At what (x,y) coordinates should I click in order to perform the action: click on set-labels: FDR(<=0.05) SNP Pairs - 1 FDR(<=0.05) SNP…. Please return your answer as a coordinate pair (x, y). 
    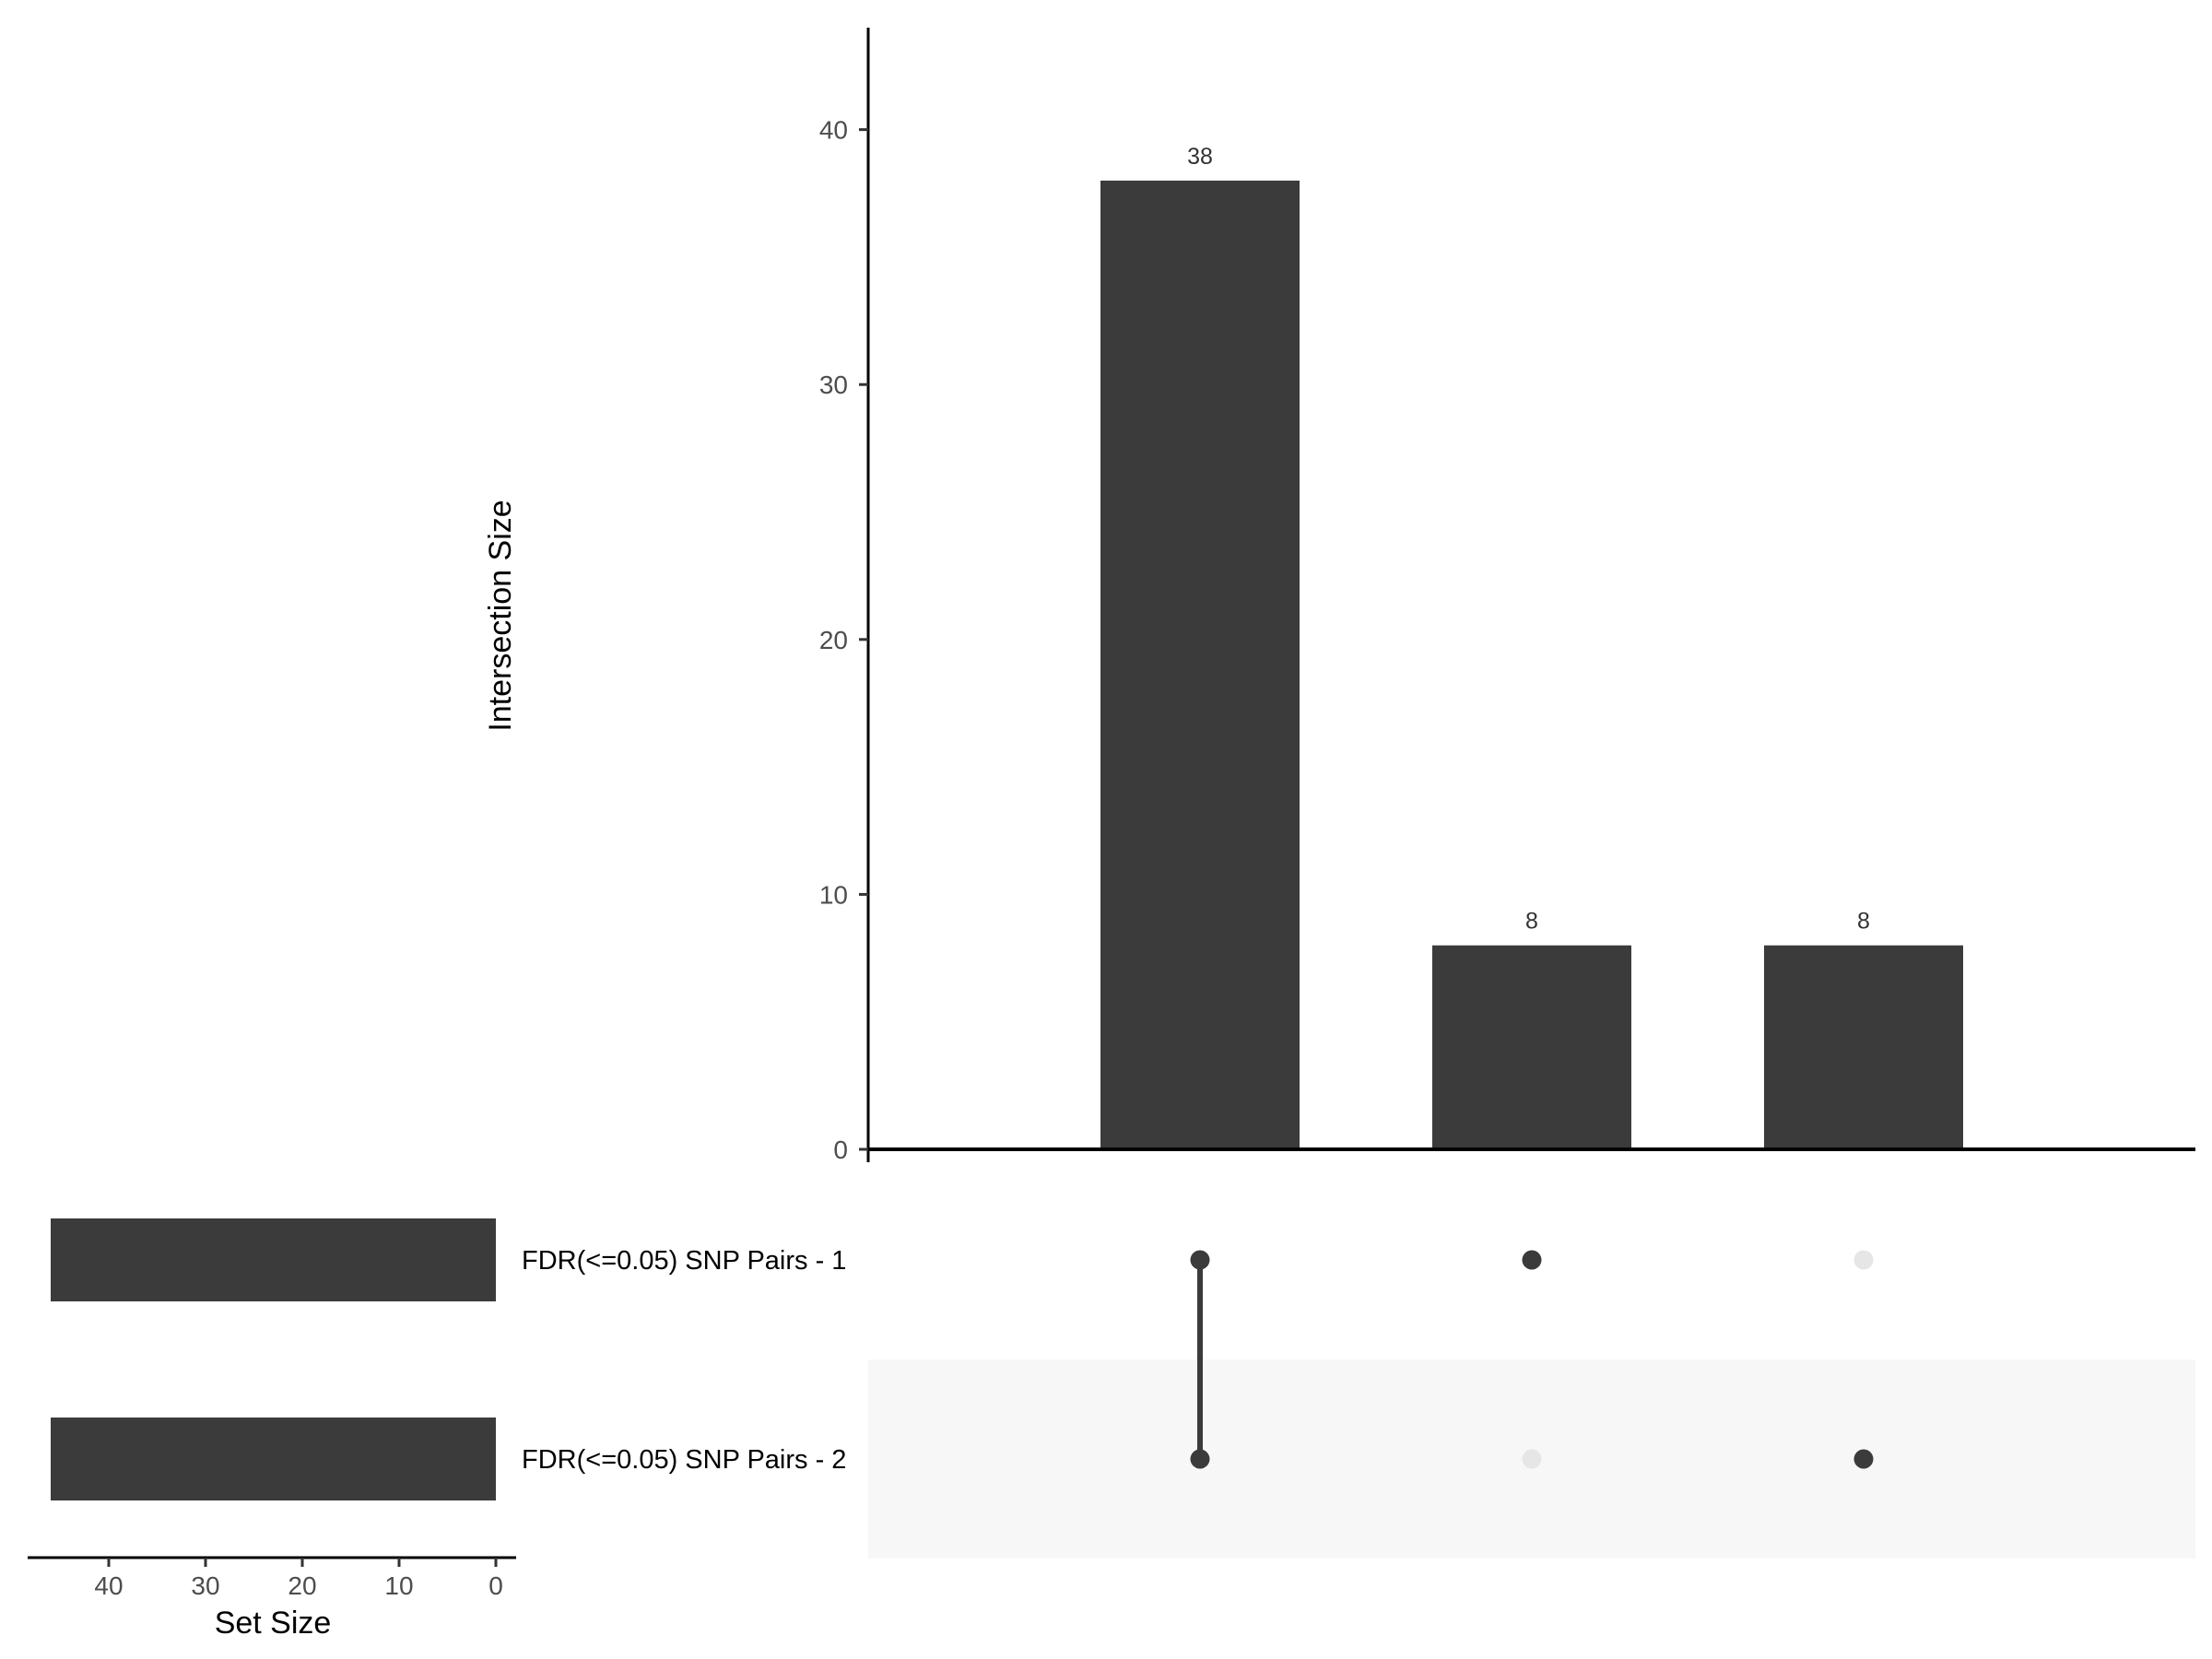
    Looking at the image, I should click on (684, 1360).